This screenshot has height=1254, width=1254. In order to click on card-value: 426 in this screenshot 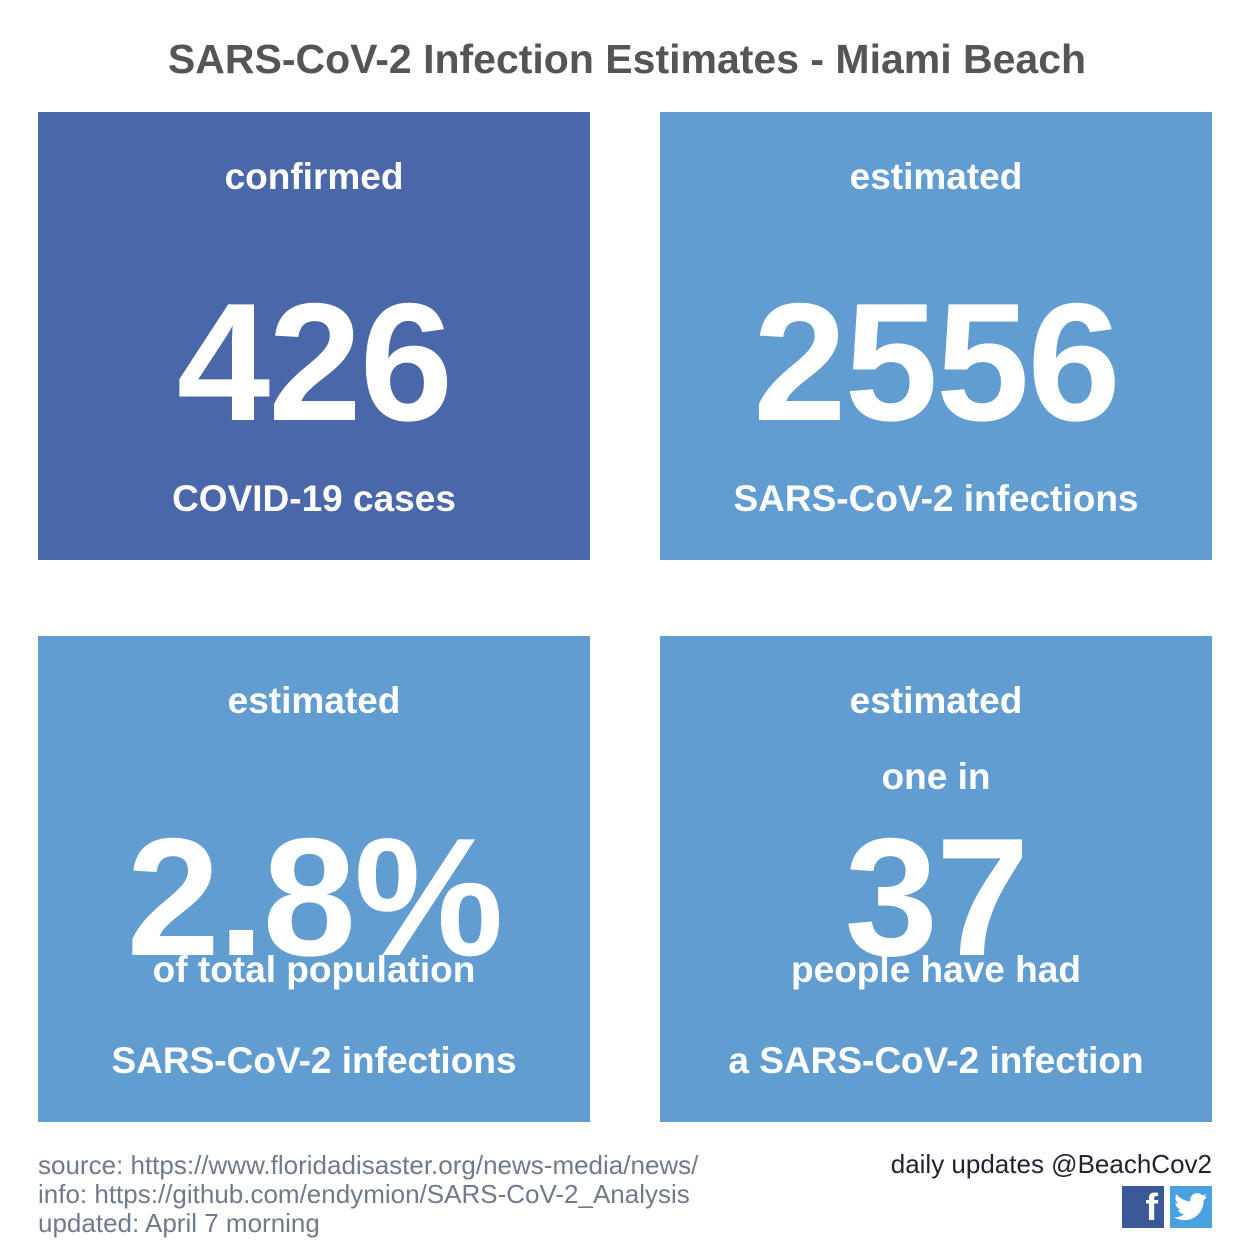, I will do `click(314, 362)`.